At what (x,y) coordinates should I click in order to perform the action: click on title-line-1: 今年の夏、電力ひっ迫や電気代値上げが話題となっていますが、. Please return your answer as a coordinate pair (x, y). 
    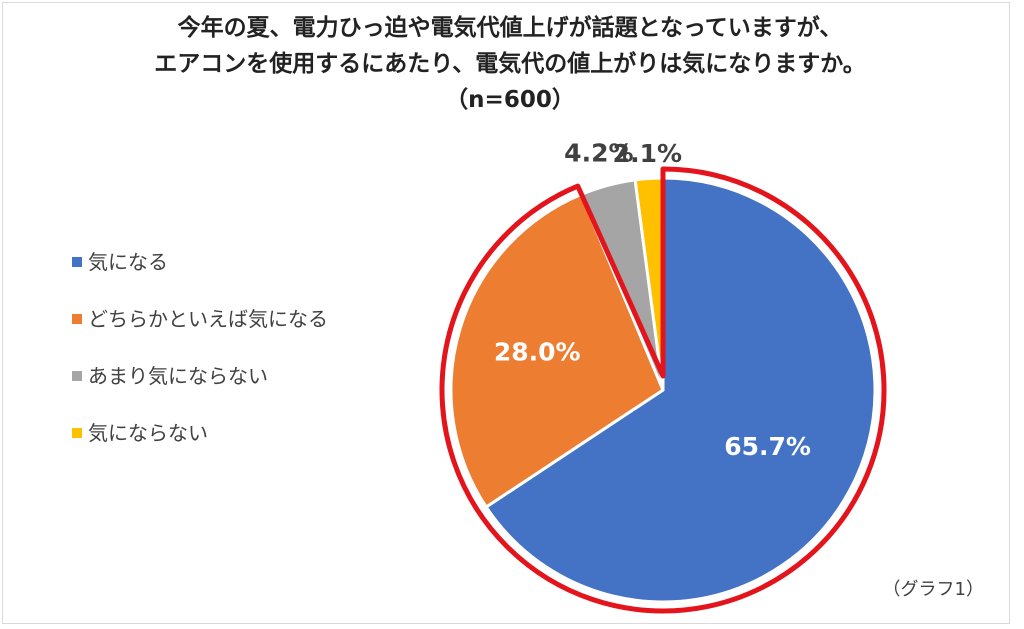
    Looking at the image, I should click on (510, 28).